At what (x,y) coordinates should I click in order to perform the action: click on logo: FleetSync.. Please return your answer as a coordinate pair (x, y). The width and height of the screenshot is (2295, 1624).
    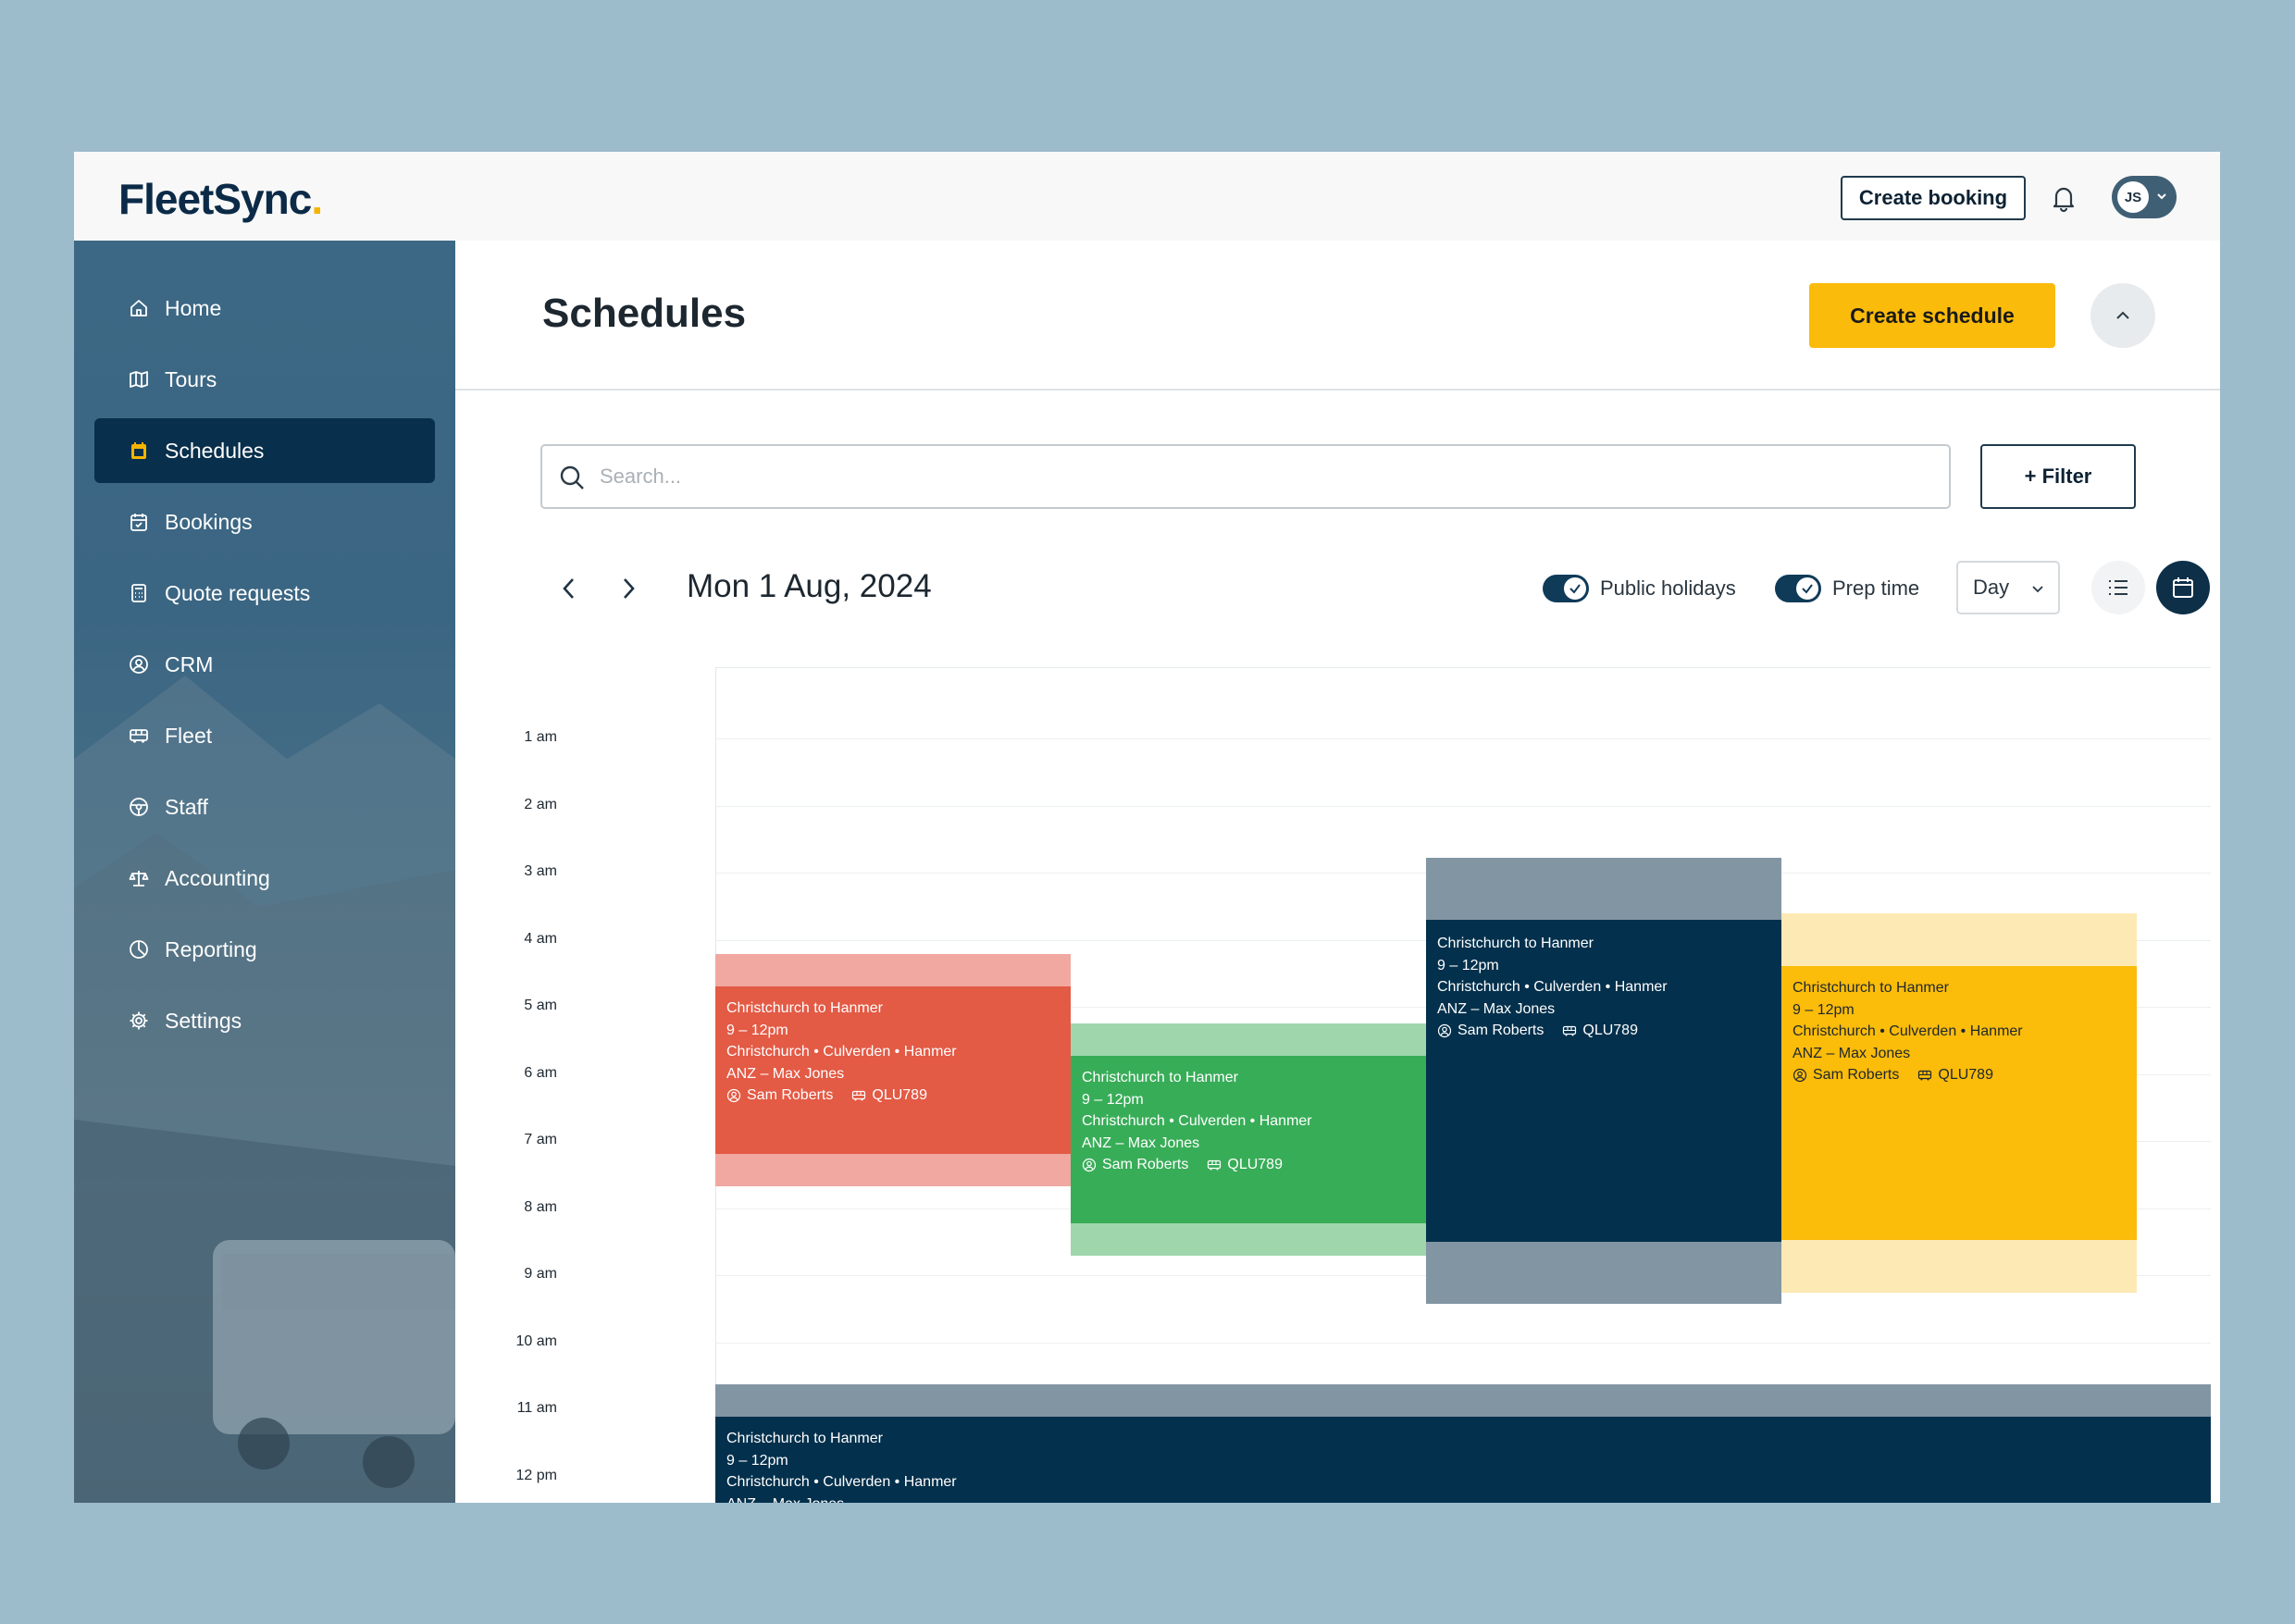
    Looking at the image, I should click on (220, 199).